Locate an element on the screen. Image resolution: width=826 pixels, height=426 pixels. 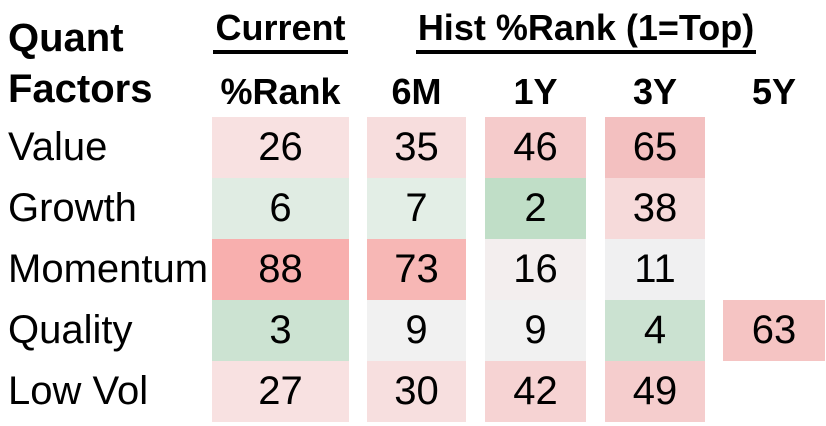
cell-quality-3y: 4 is located at coordinates (655, 330).